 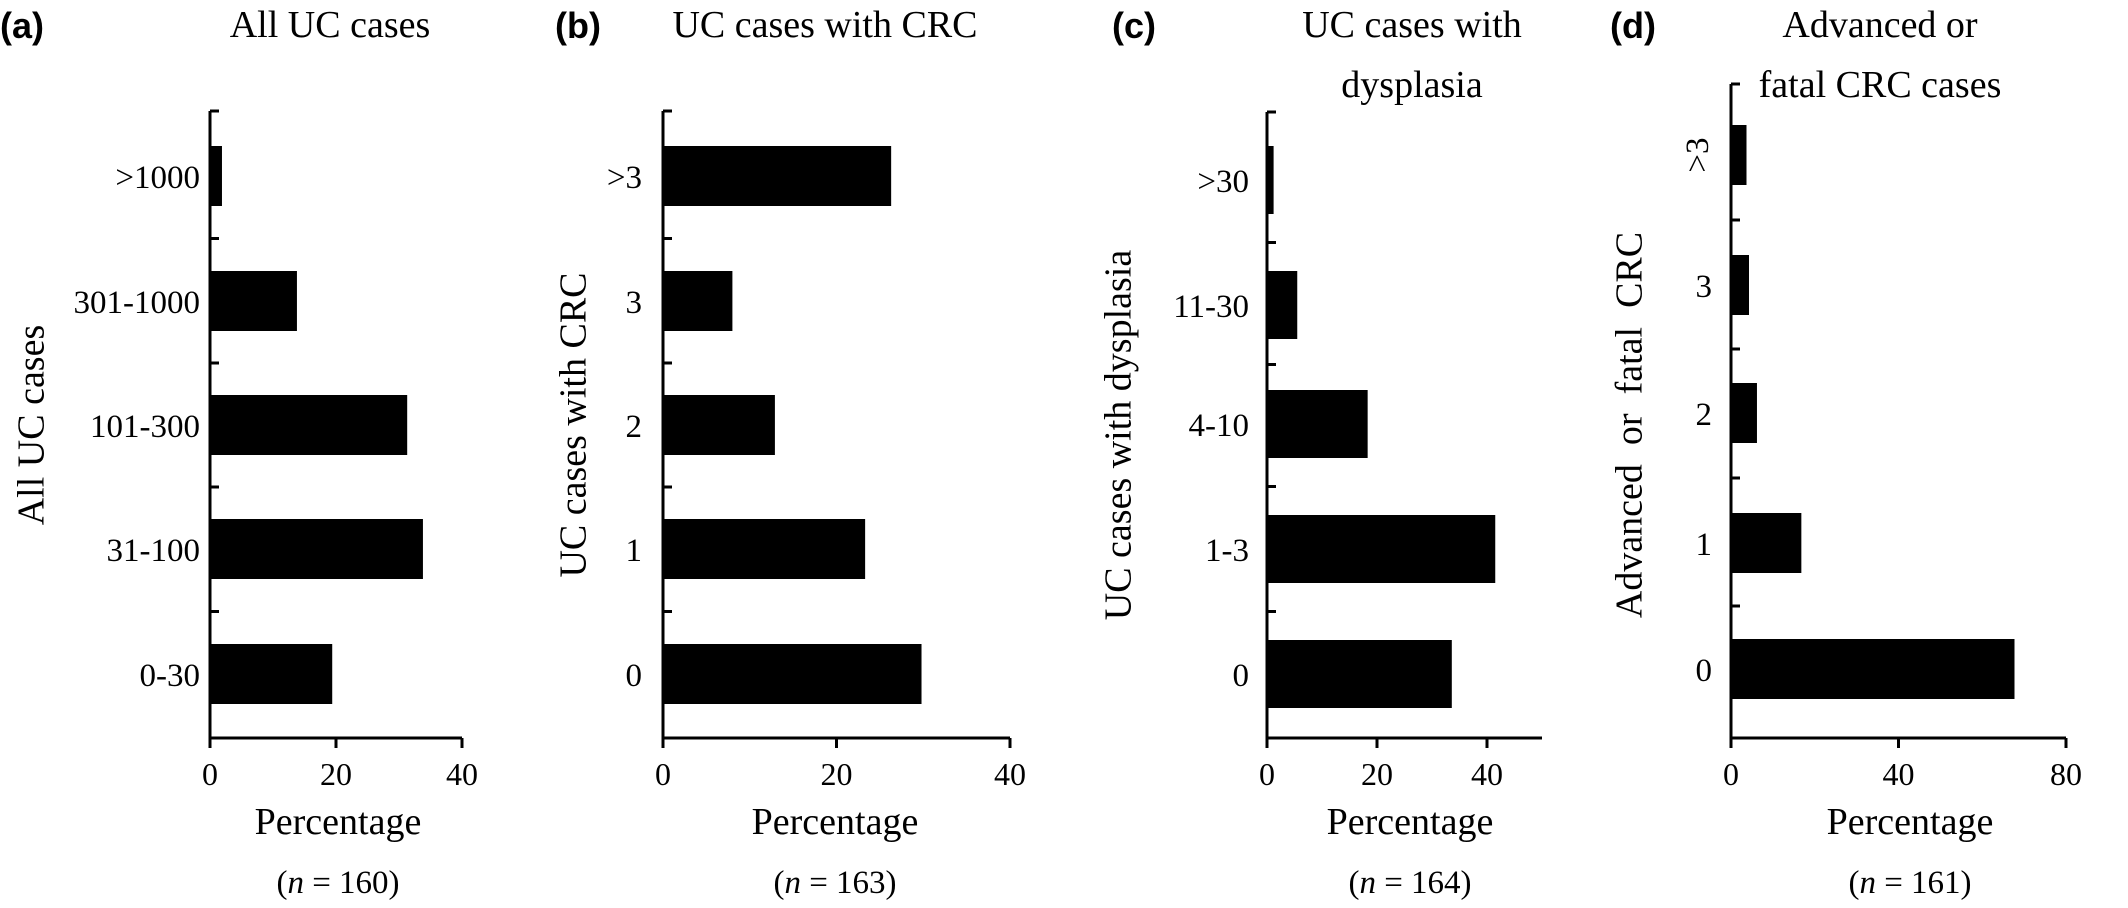 I want to click on category-label: >30, so click(x=1223, y=182).